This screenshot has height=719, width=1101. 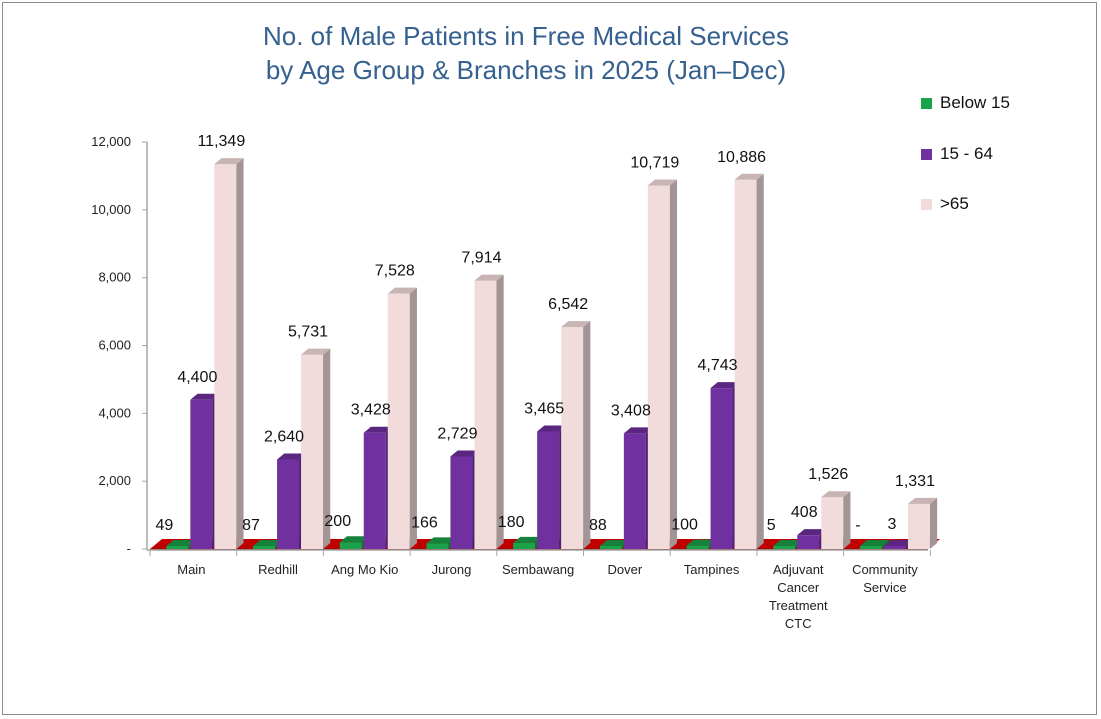 I want to click on y-tick-label: 8,000, so click(x=114, y=277).